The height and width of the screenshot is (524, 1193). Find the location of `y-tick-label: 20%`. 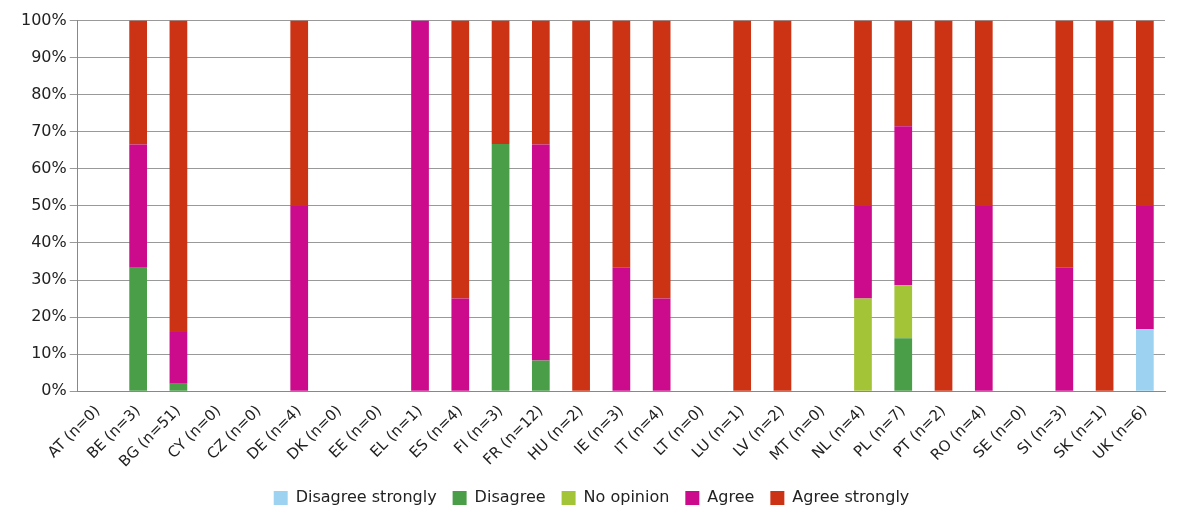

y-tick-label: 20% is located at coordinates (49, 316).